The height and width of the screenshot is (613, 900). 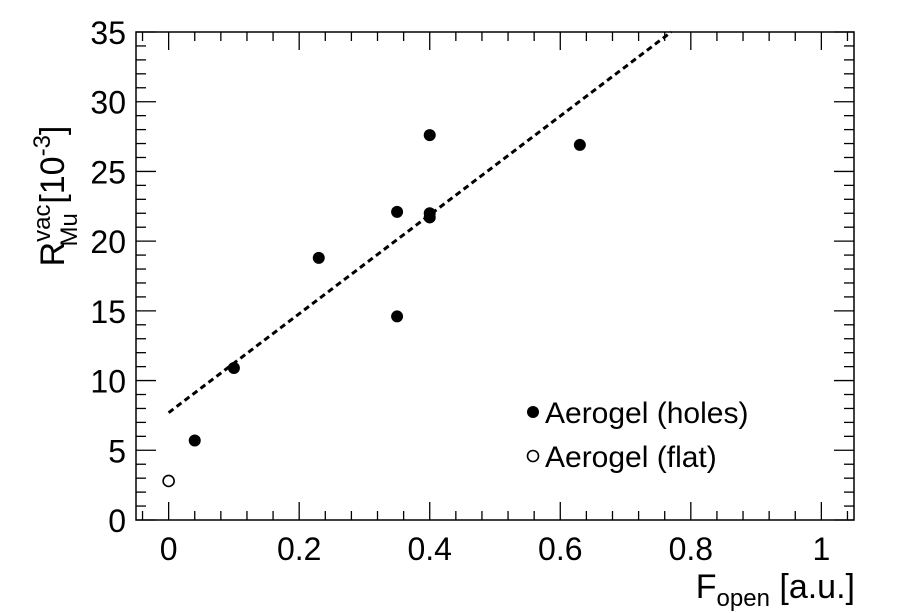 I want to click on legend-label: Aerogel (holes), so click(x=646, y=413).